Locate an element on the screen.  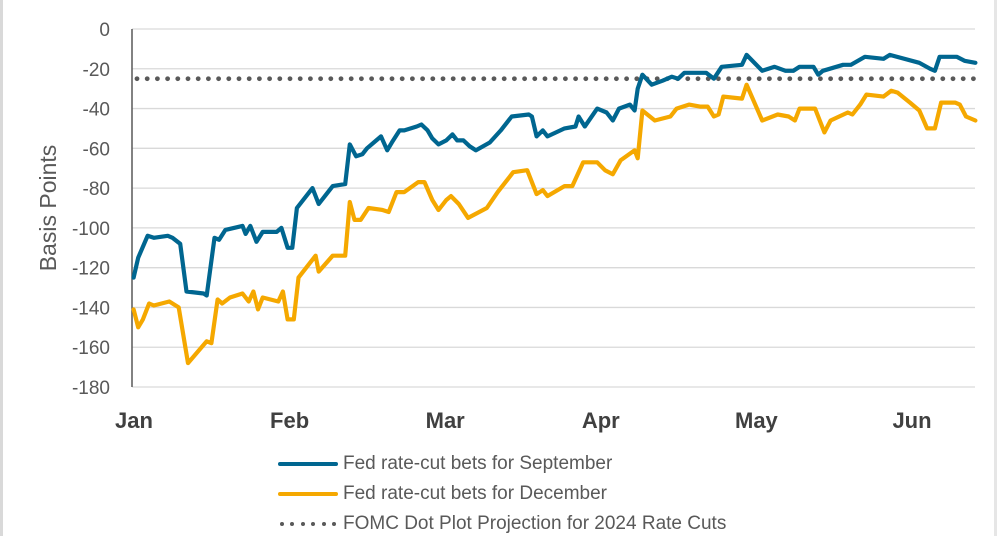
y-tick-label: -40 is located at coordinates (96, 110).